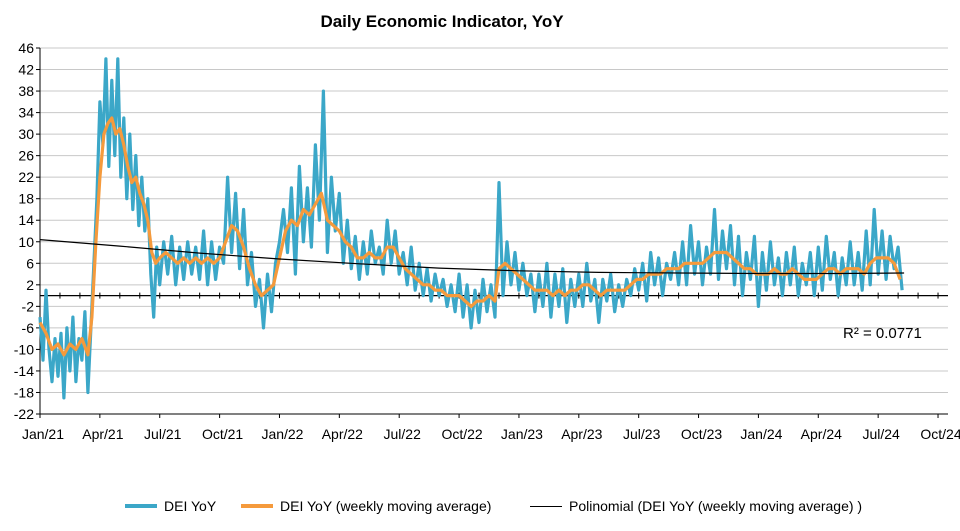  I want to click on legend-swatch-polynomial, so click(546, 506).